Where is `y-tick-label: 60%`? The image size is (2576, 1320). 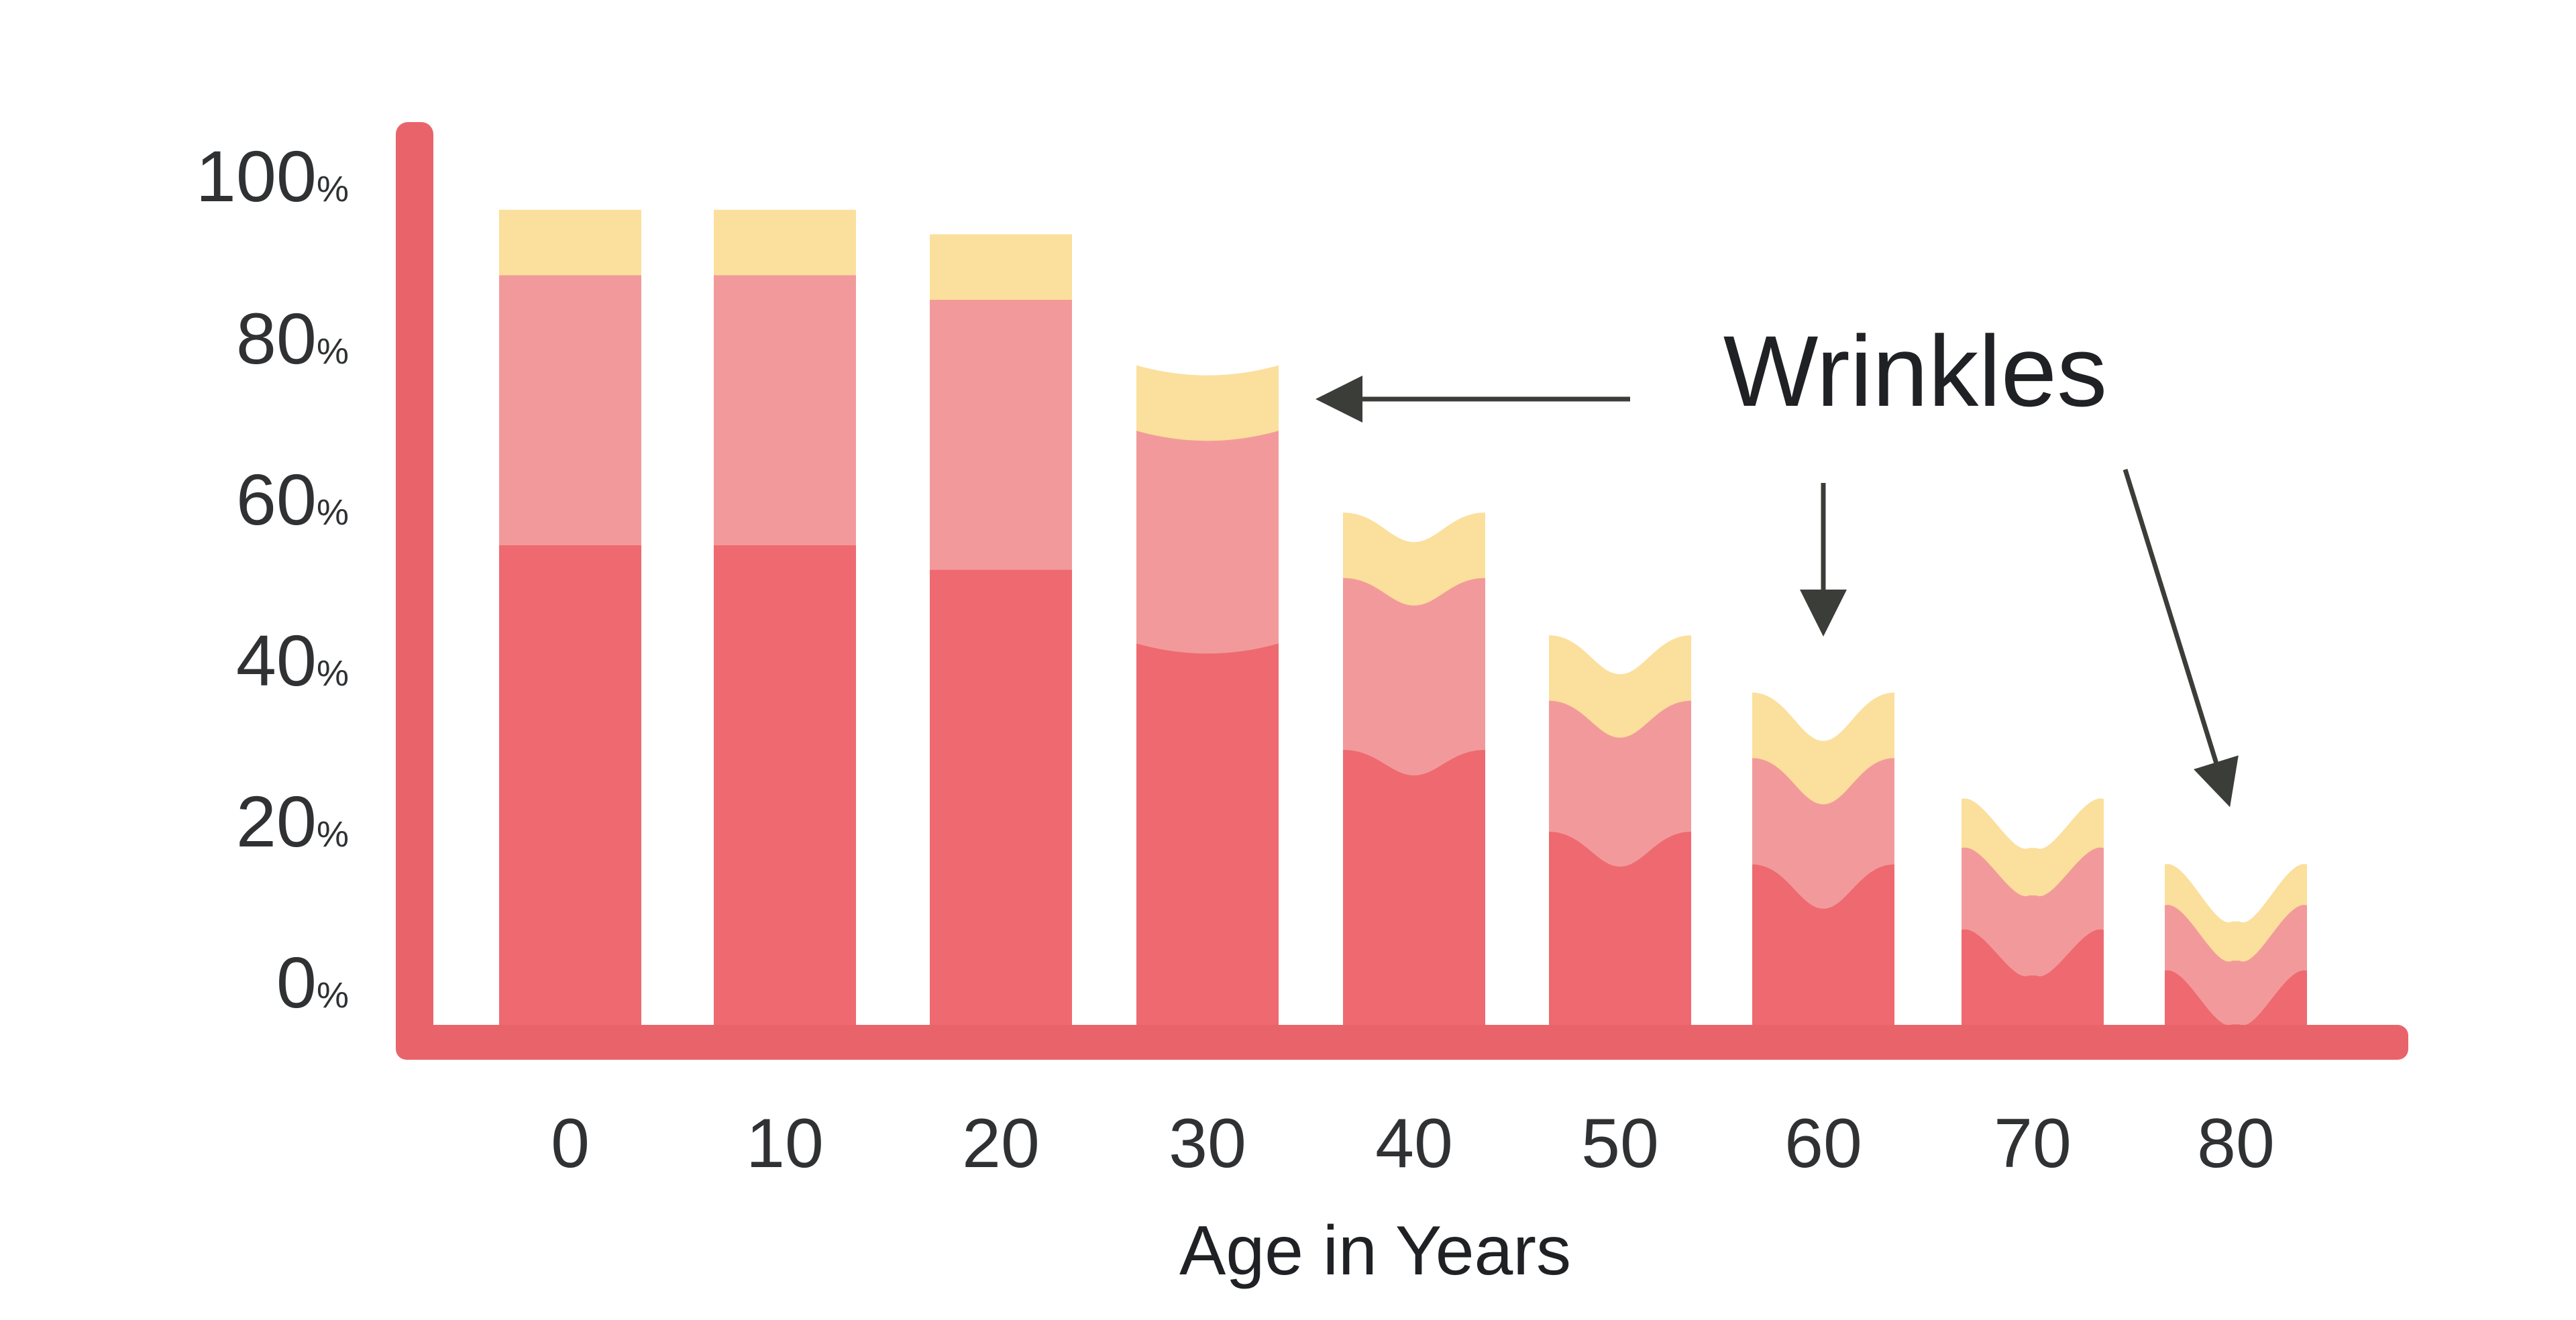 y-tick-label: 60% is located at coordinates (292, 500).